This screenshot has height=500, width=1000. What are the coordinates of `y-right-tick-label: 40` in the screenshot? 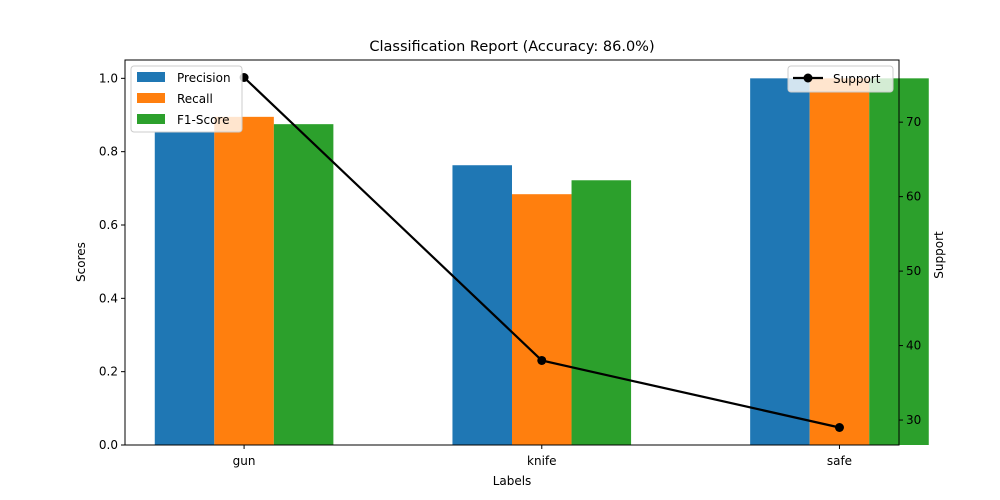 It's located at (913, 346).